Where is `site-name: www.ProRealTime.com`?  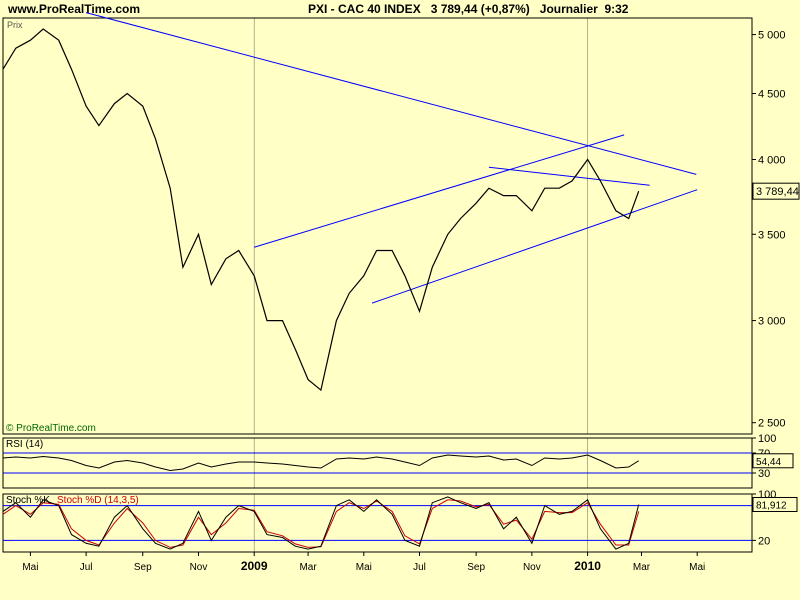
site-name: www.ProRealTime.com is located at coordinates (74, 9).